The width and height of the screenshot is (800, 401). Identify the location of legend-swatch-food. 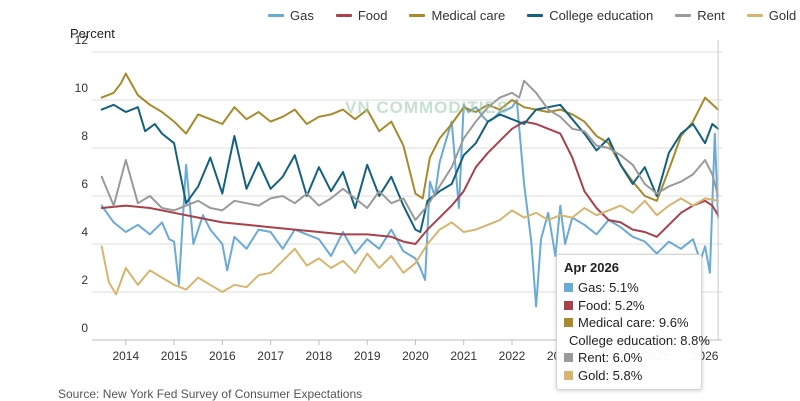
(343, 15).